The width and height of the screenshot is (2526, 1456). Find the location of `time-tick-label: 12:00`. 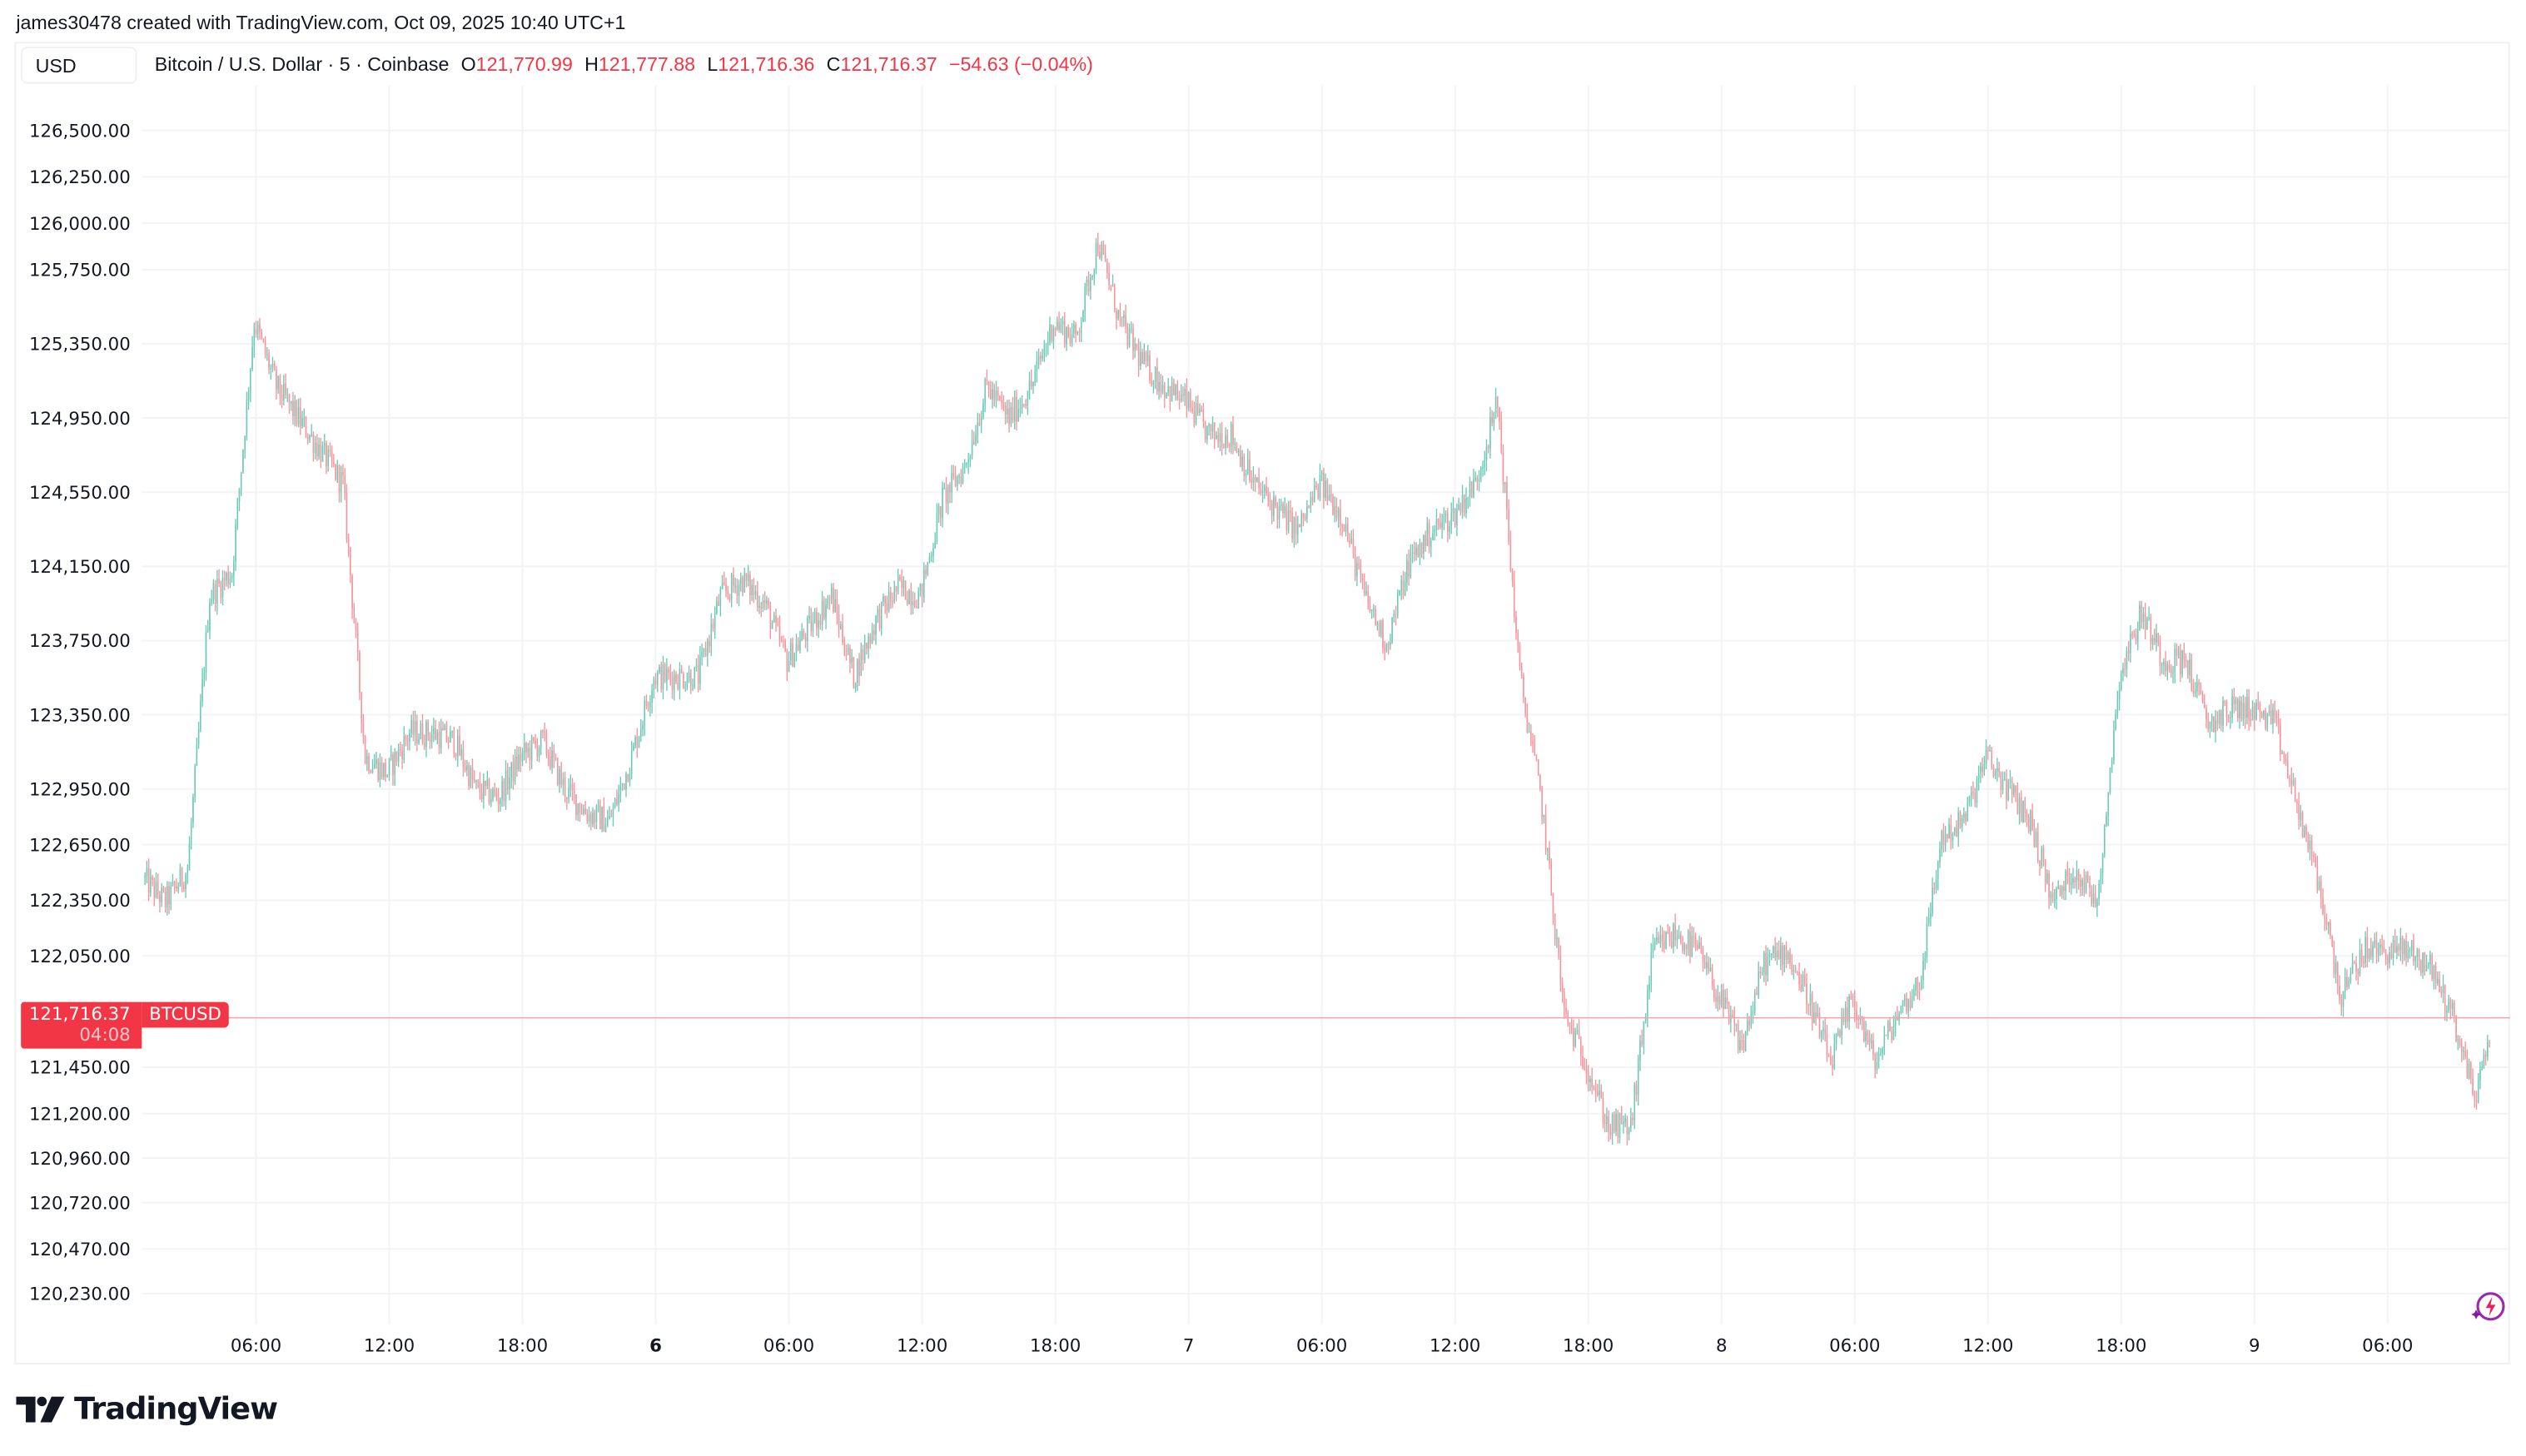

time-tick-label: 12:00 is located at coordinates (922, 1345).